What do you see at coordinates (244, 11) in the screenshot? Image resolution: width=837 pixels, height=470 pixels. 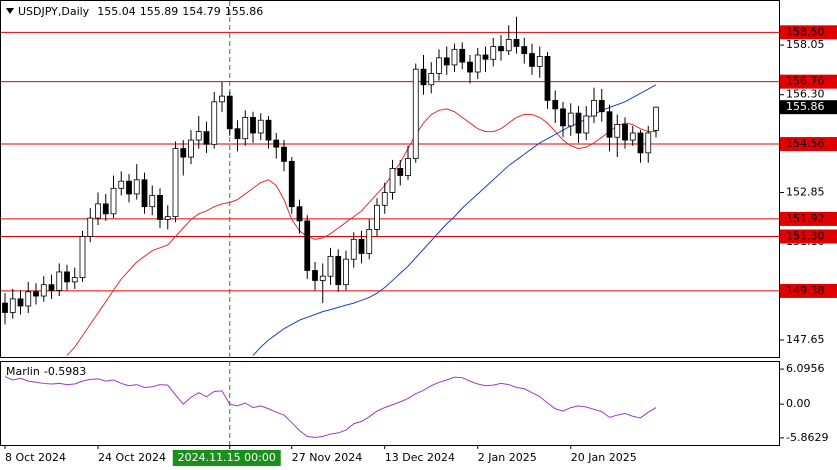 I see `close-value: 155.86` at bounding box center [244, 11].